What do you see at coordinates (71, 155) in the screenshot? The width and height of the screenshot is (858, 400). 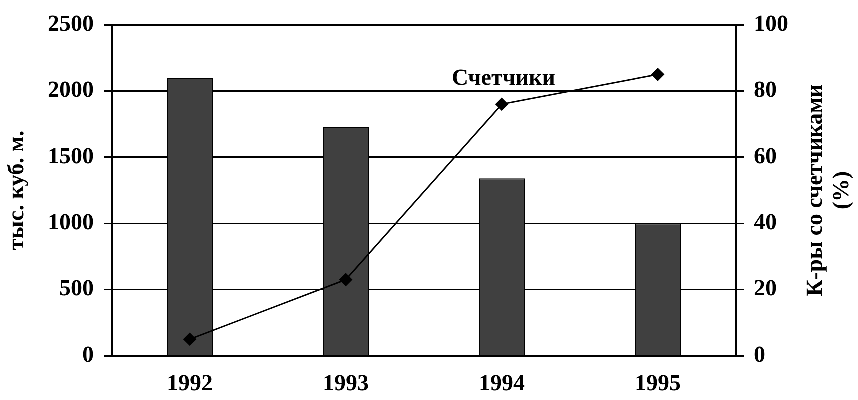 I see `y-tick-label: 1500` at bounding box center [71, 155].